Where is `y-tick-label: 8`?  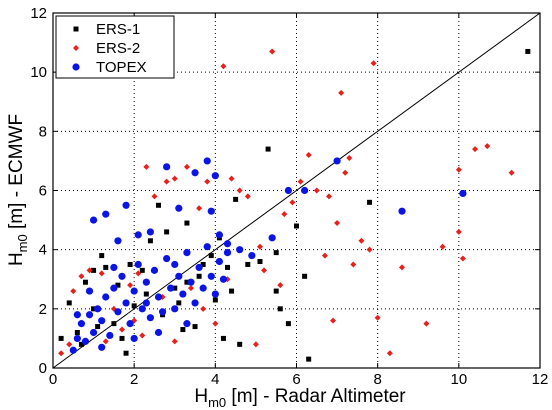 y-tick-label: 8 is located at coordinates (43, 131).